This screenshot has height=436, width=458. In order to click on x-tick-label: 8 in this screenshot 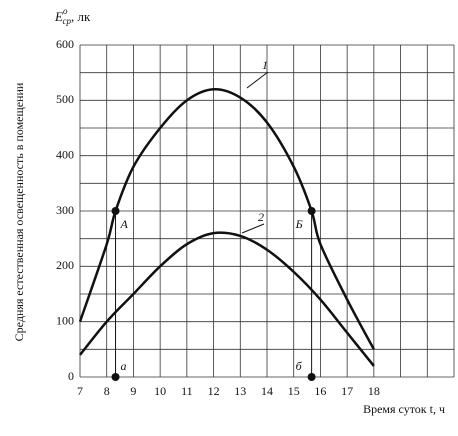, I will do `click(107, 391)`.